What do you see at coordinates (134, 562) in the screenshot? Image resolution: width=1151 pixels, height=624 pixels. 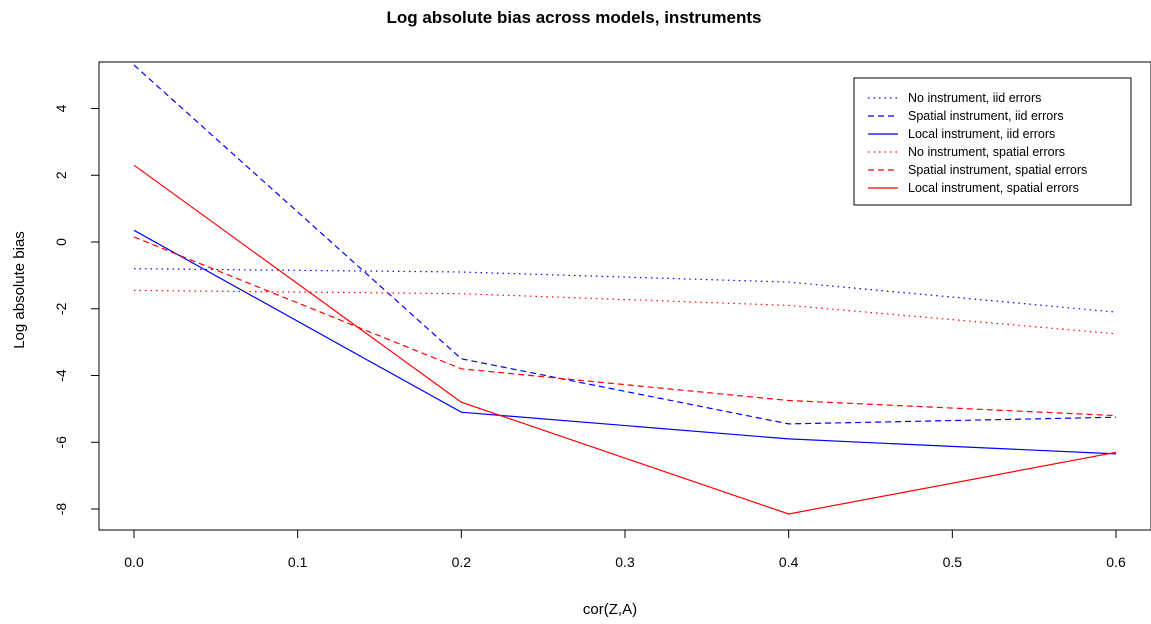 I see `x-tick-label: 0.0` at bounding box center [134, 562].